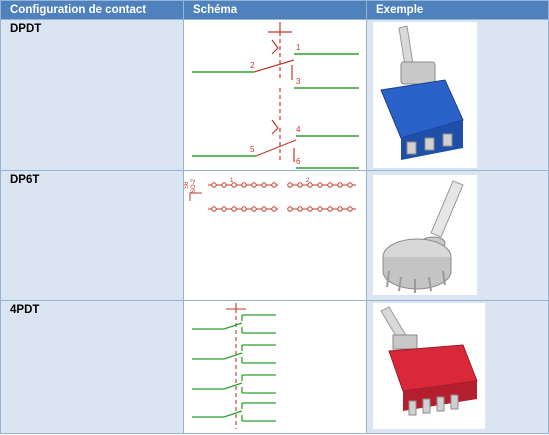 The image size is (549, 435). I want to click on example-cell-4pdt, so click(457, 367).